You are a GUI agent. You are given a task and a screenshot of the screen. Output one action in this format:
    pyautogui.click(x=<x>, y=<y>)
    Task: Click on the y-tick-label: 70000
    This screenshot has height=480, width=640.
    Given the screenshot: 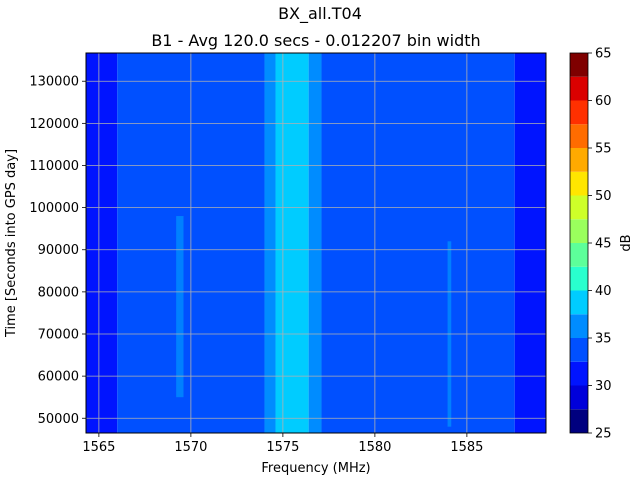 What is the action you would take?
    pyautogui.click(x=58, y=334)
    